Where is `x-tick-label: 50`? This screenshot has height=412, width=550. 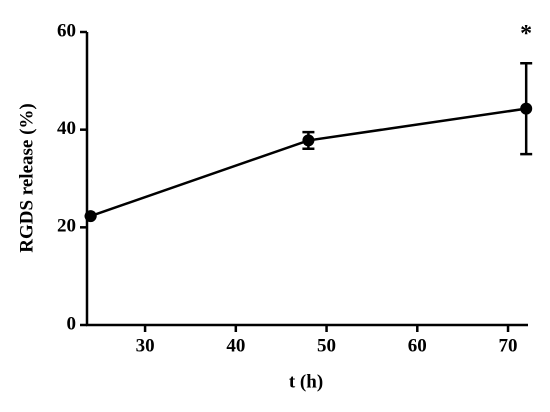 x-tick-label: 50 is located at coordinates (326, 345).